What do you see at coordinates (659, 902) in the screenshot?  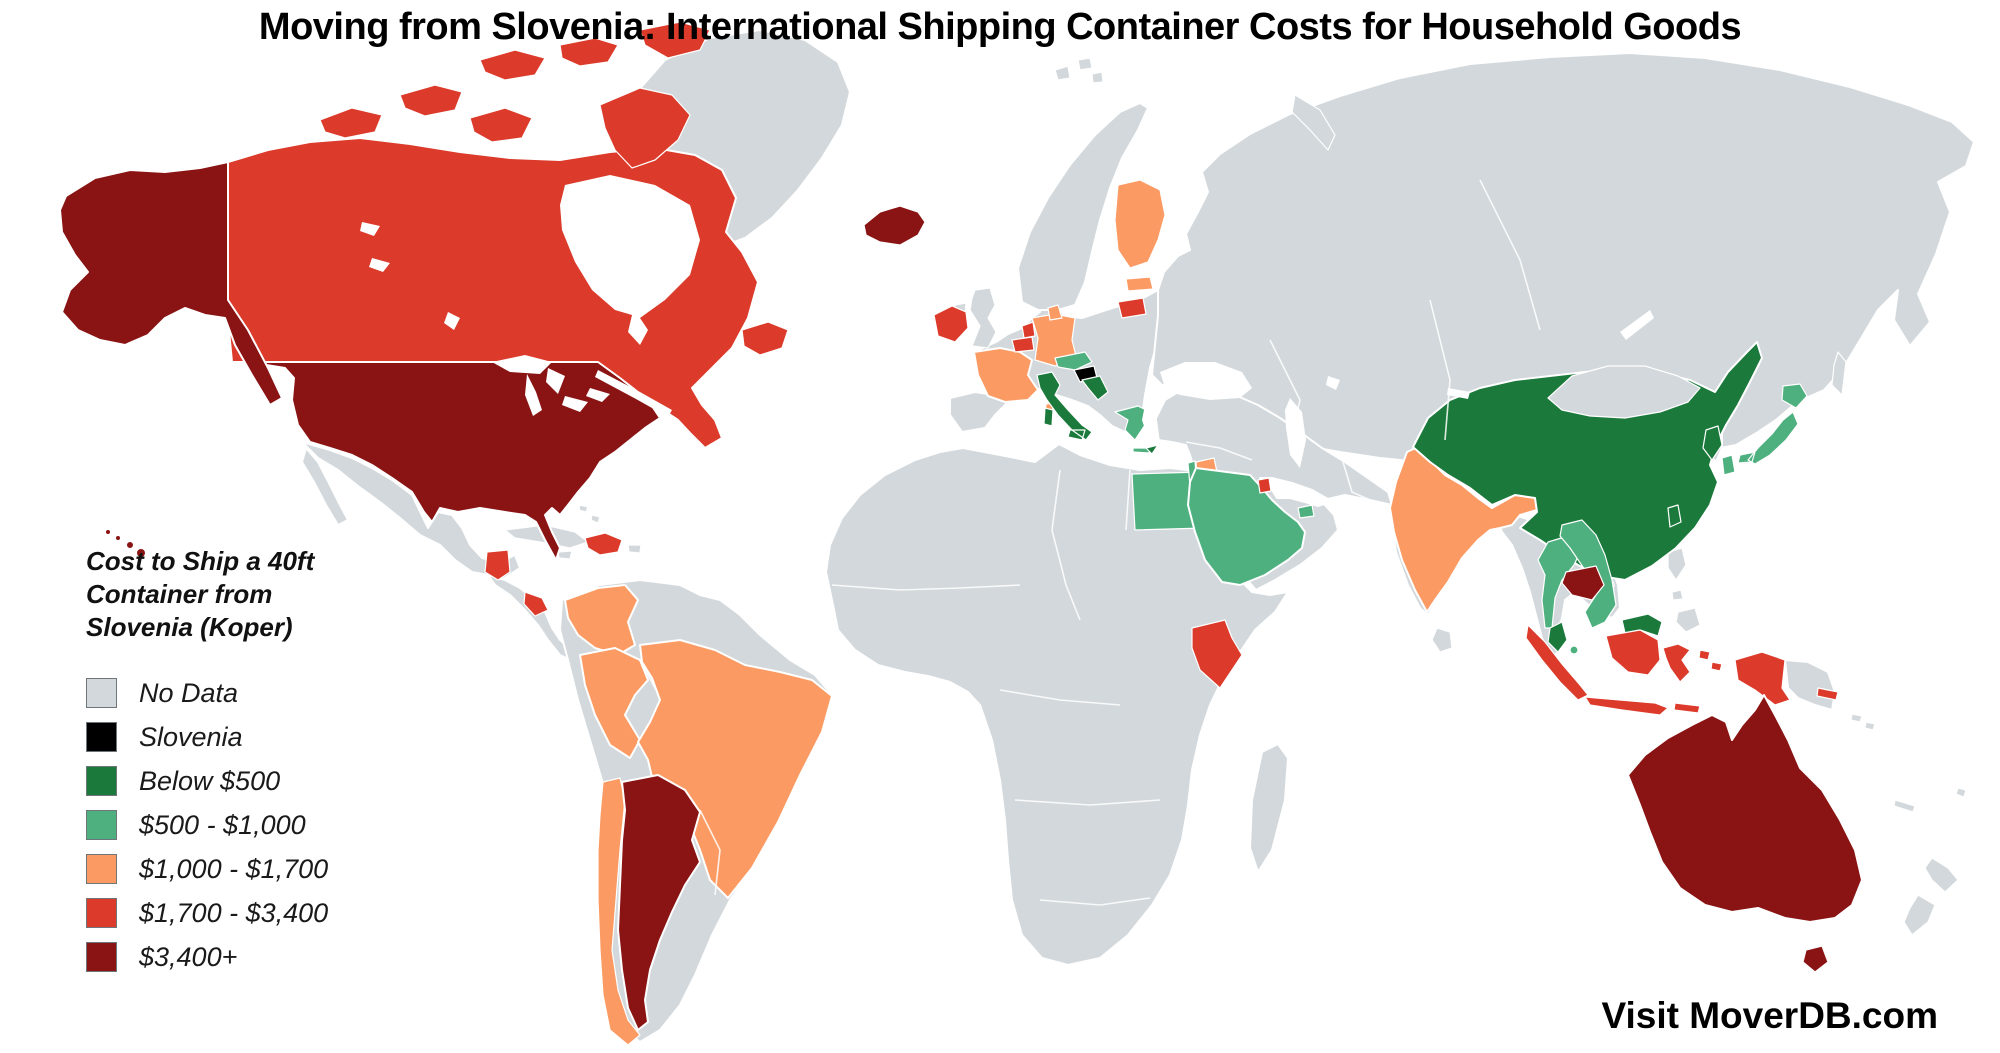 I see `country-argentina` at bounding box center [659, 902].